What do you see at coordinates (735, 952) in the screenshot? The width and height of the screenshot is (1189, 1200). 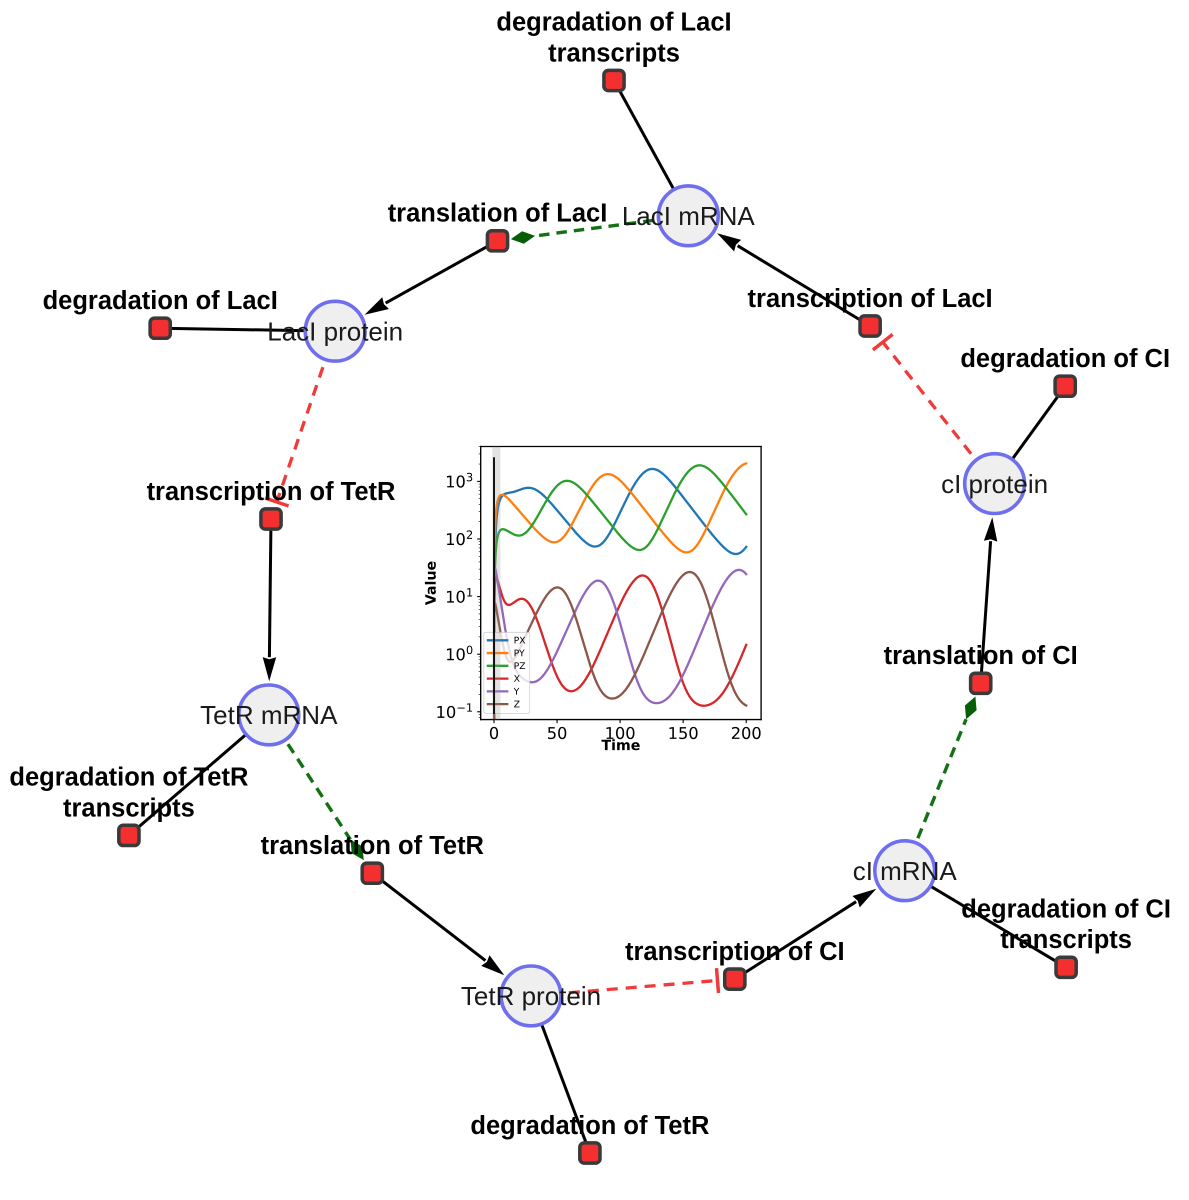 I see `svg-text: transcription of CI` at bounding box center [735, 952].